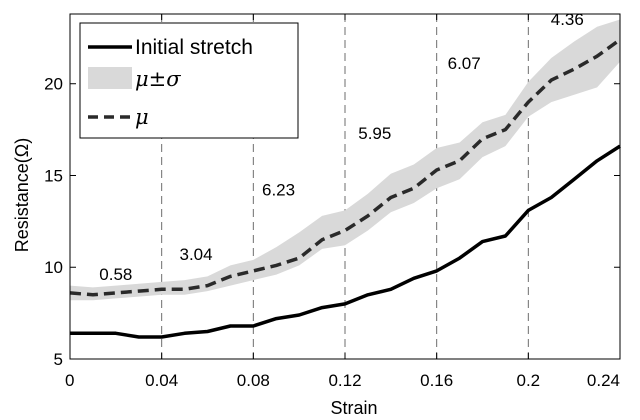 This screenshot has height=420, width=640. What do you see at coordinates (253, 380) in the screenshot?
I see `x-tick-label-2: 0.08` at bounding box center [253, 380].